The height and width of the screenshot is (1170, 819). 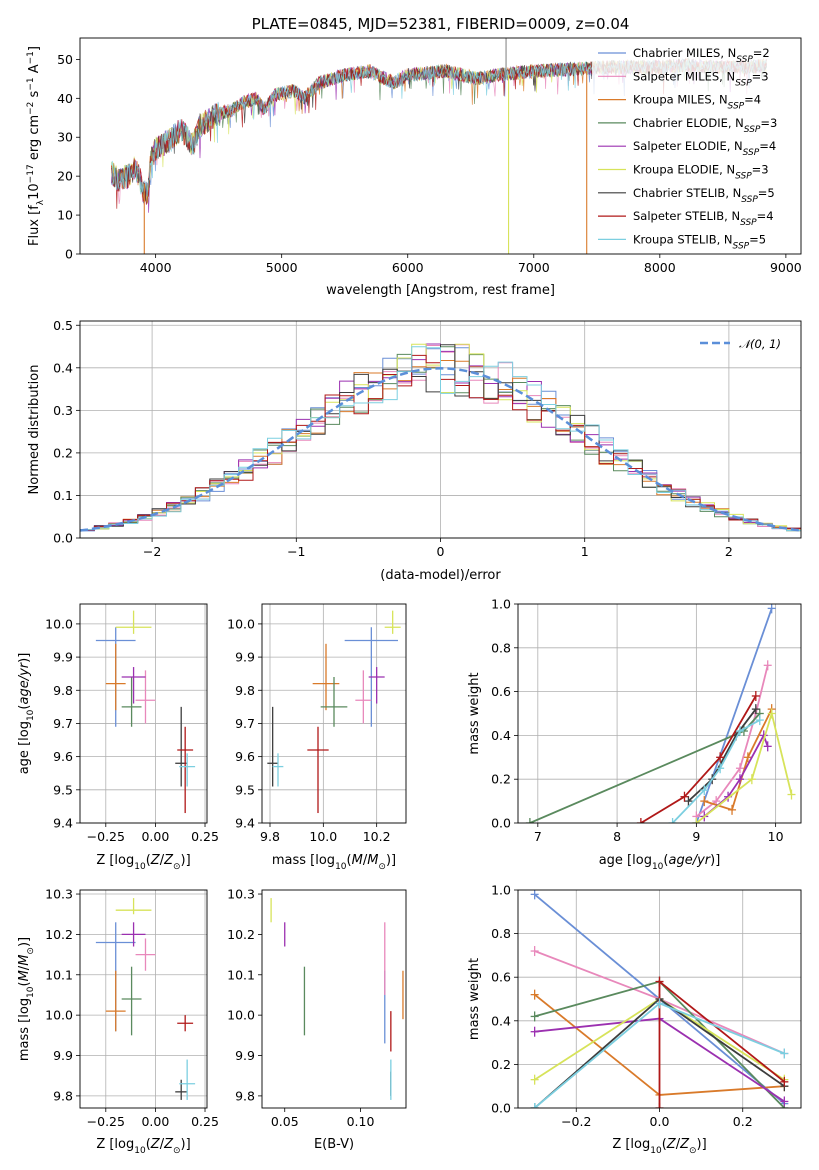 I want to click on legend-label-text: Kroupa STELIB, N, so click(x=683, y=239).